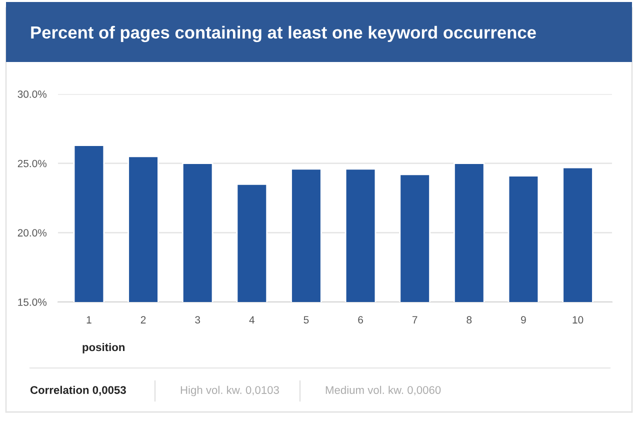 This screenshot has width=640, height=422. I want to click on text: High vol. kw. 0,0103, so click(229, 391).